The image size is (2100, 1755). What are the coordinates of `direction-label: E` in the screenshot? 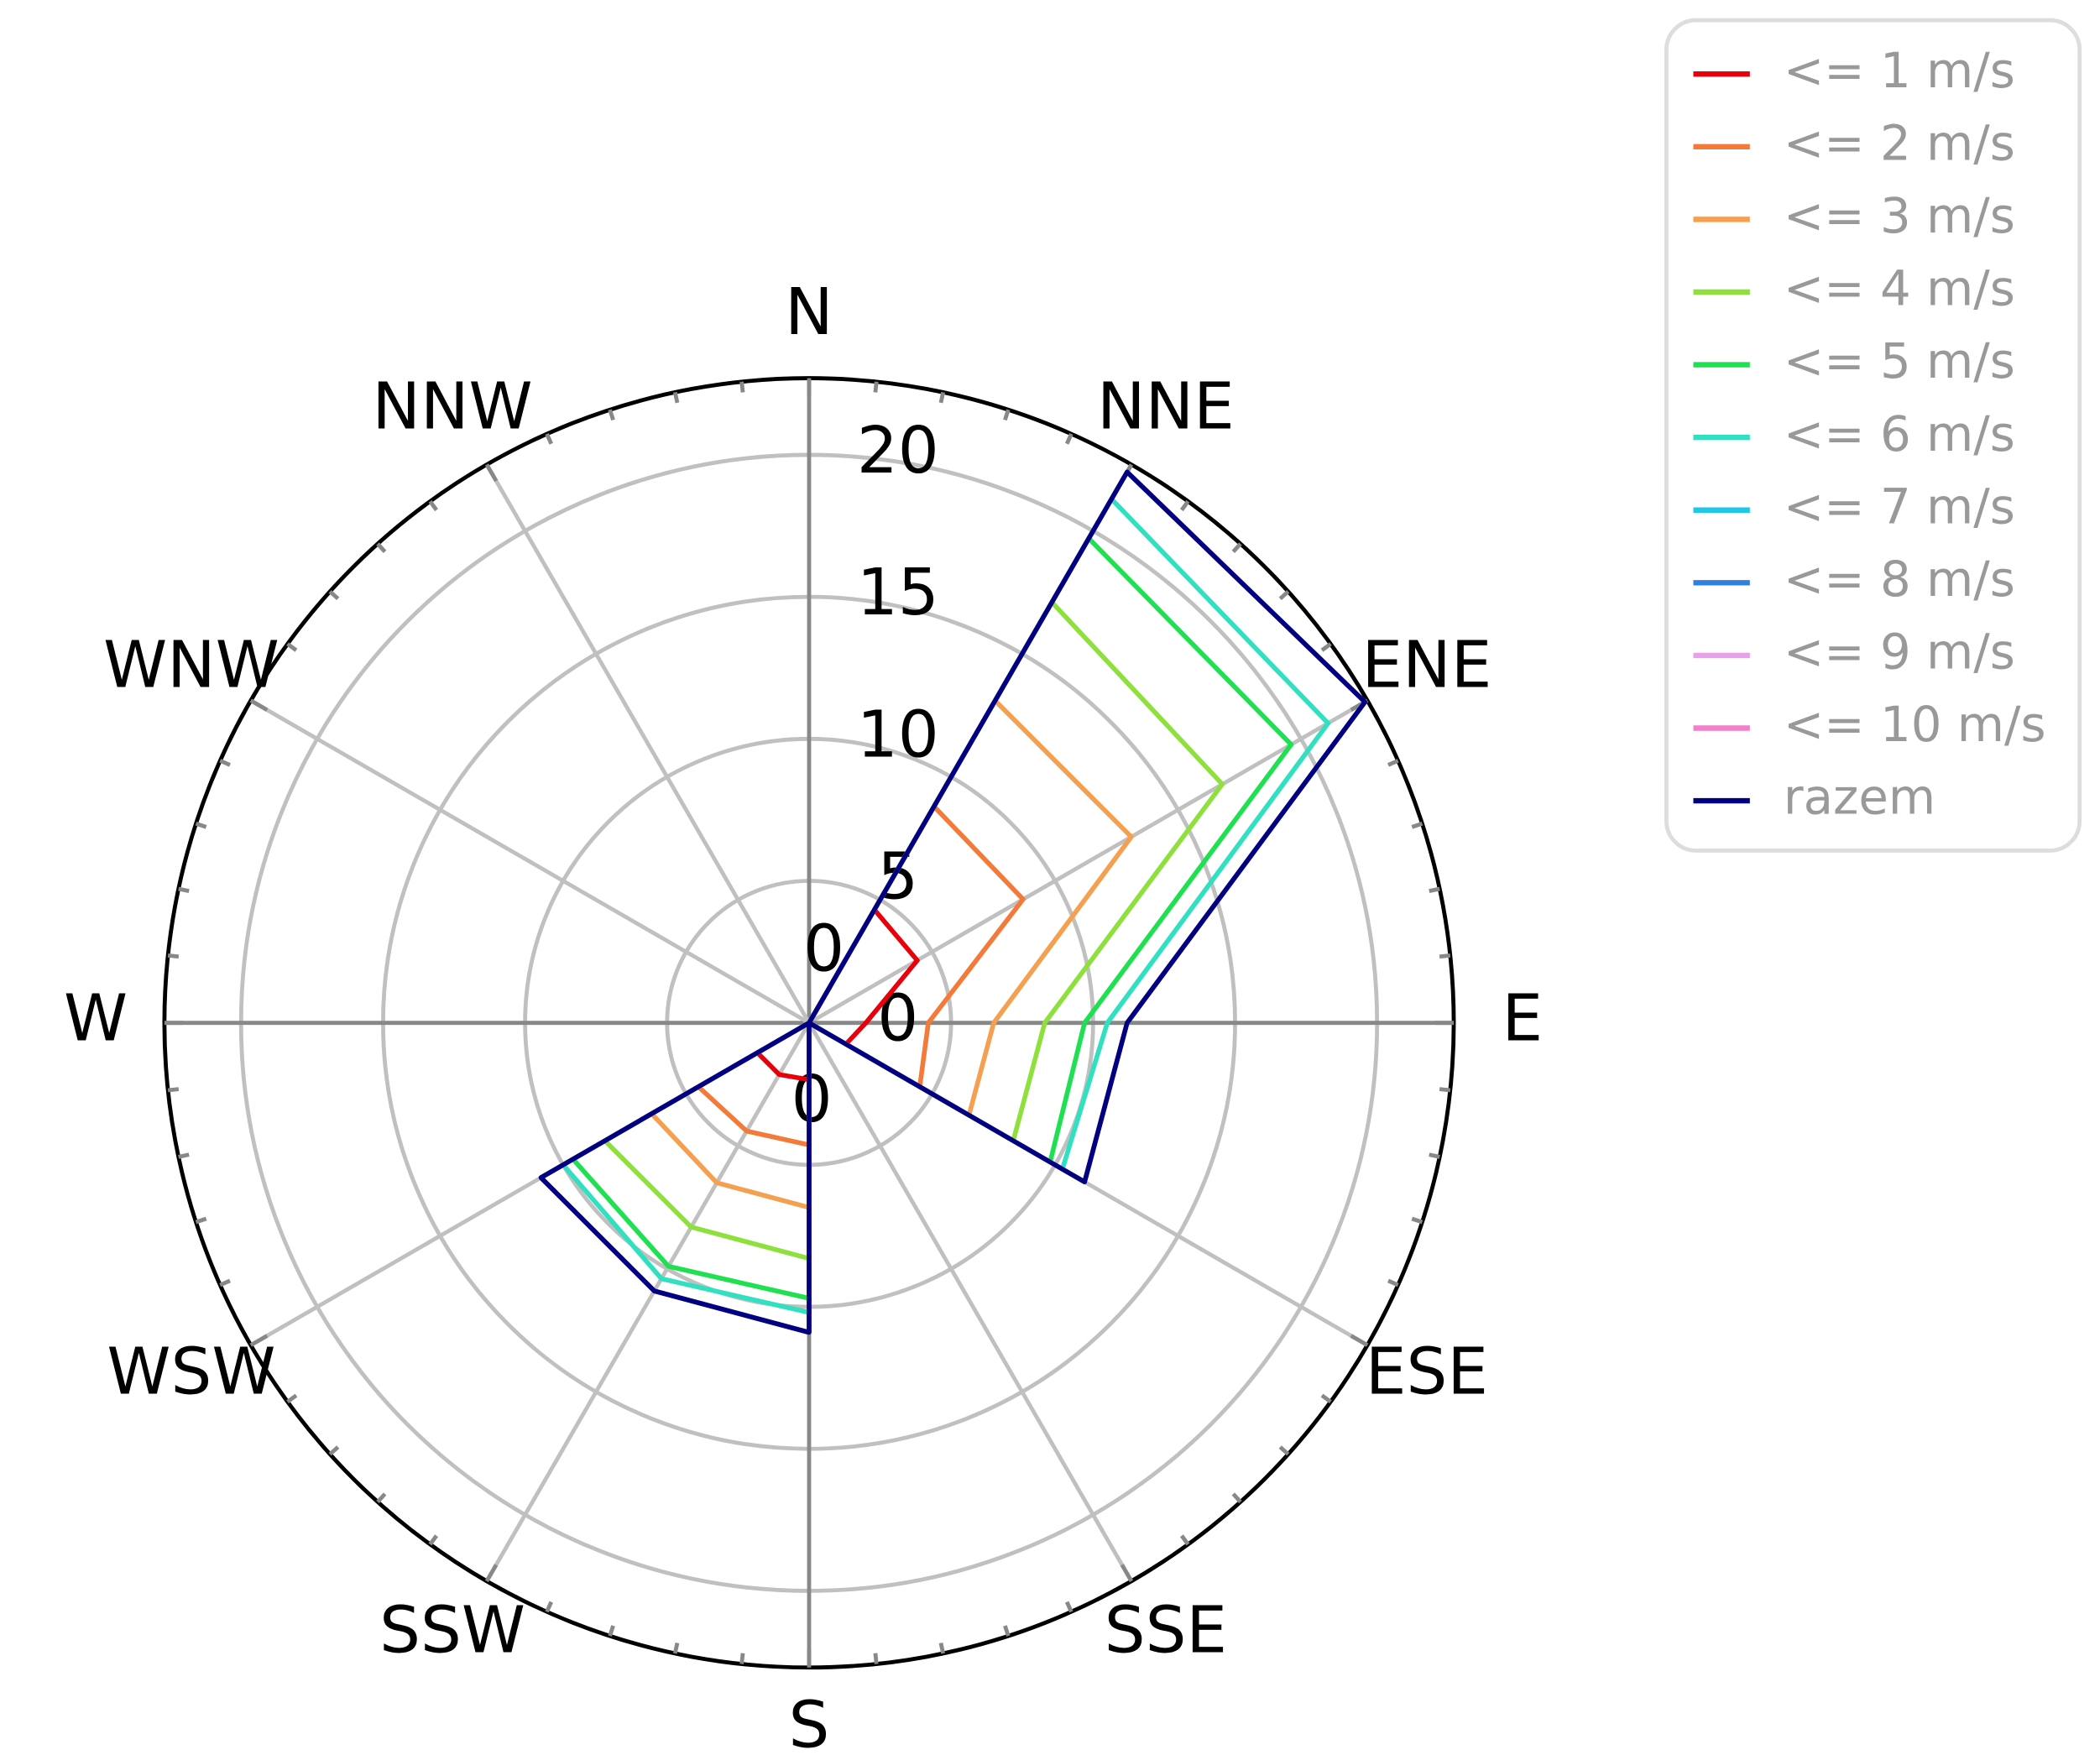 It's located at (1523, 1020).